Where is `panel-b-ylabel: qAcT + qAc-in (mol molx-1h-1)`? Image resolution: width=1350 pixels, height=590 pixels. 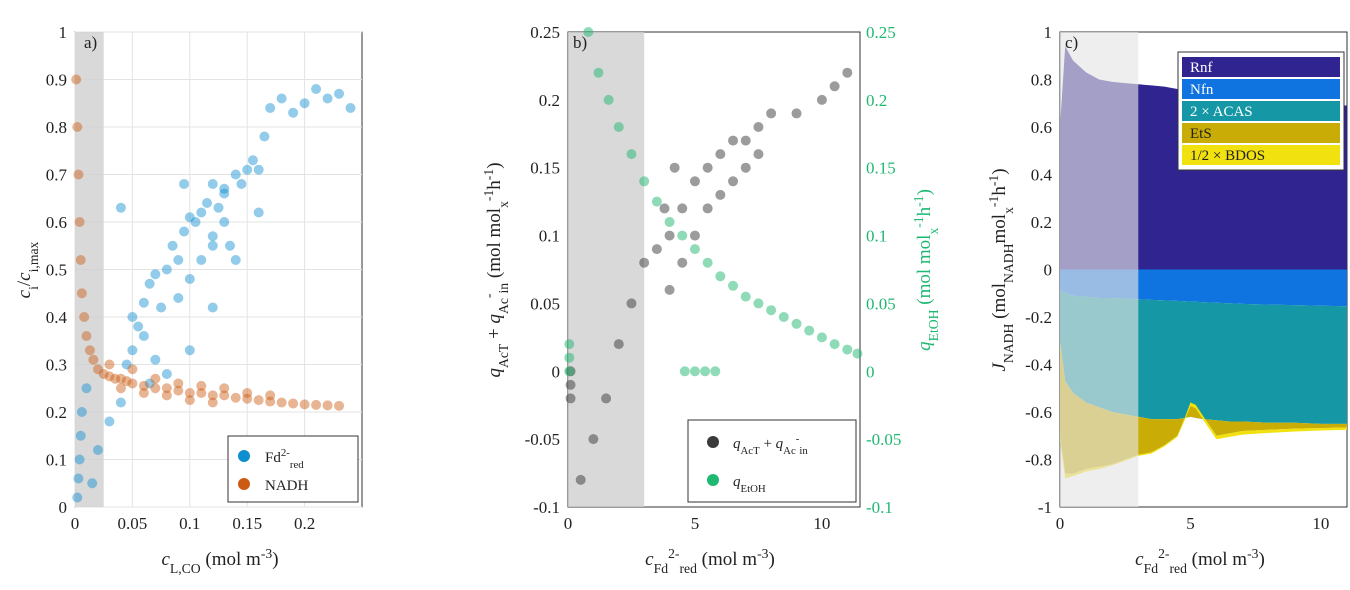
panel-b-ylabel: qAcT + qAc-in (mol molx-1h-1) is located at coordinates (496, 269).